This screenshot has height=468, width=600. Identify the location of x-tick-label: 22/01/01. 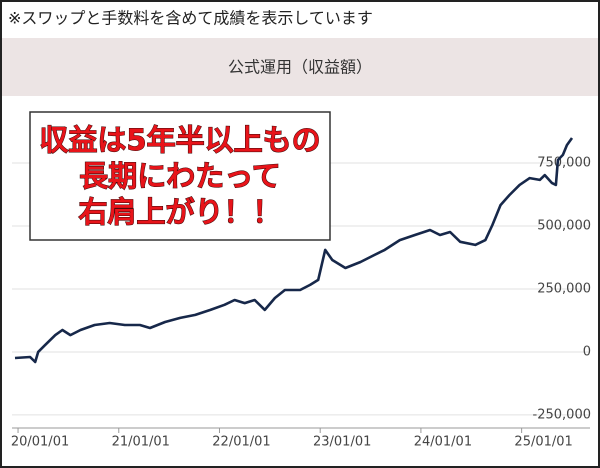
(241, 442).